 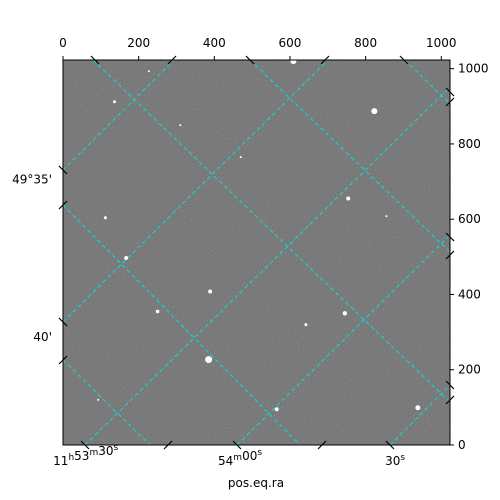 What do you see at coordinates (469, 144) in the screenshot?
I see `right-tick-label-4: 800` at bounding box center [469, 144].